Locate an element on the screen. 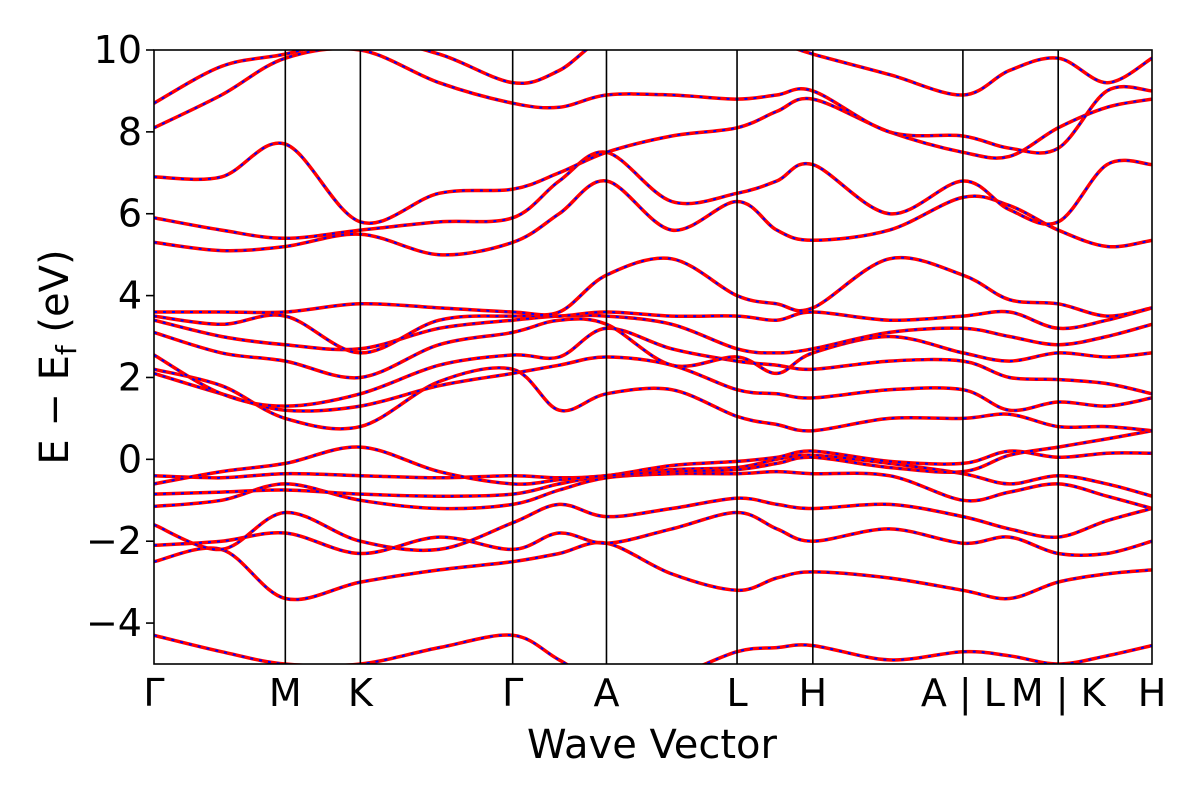 This screenshot has height=800, width=1200. x-axis-label: Wave Vector is located at coordinates (652, 745).